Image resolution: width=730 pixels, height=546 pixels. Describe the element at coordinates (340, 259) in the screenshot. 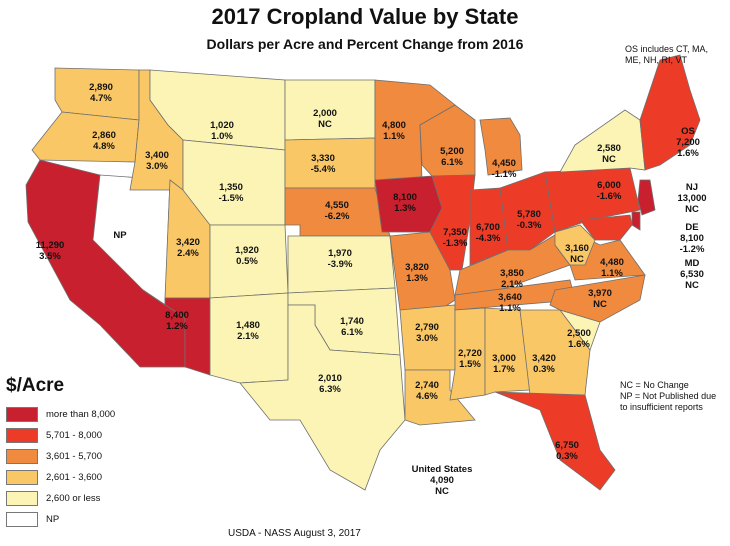

I see `state-label-ks: 1,970 -3.9%` at that location.